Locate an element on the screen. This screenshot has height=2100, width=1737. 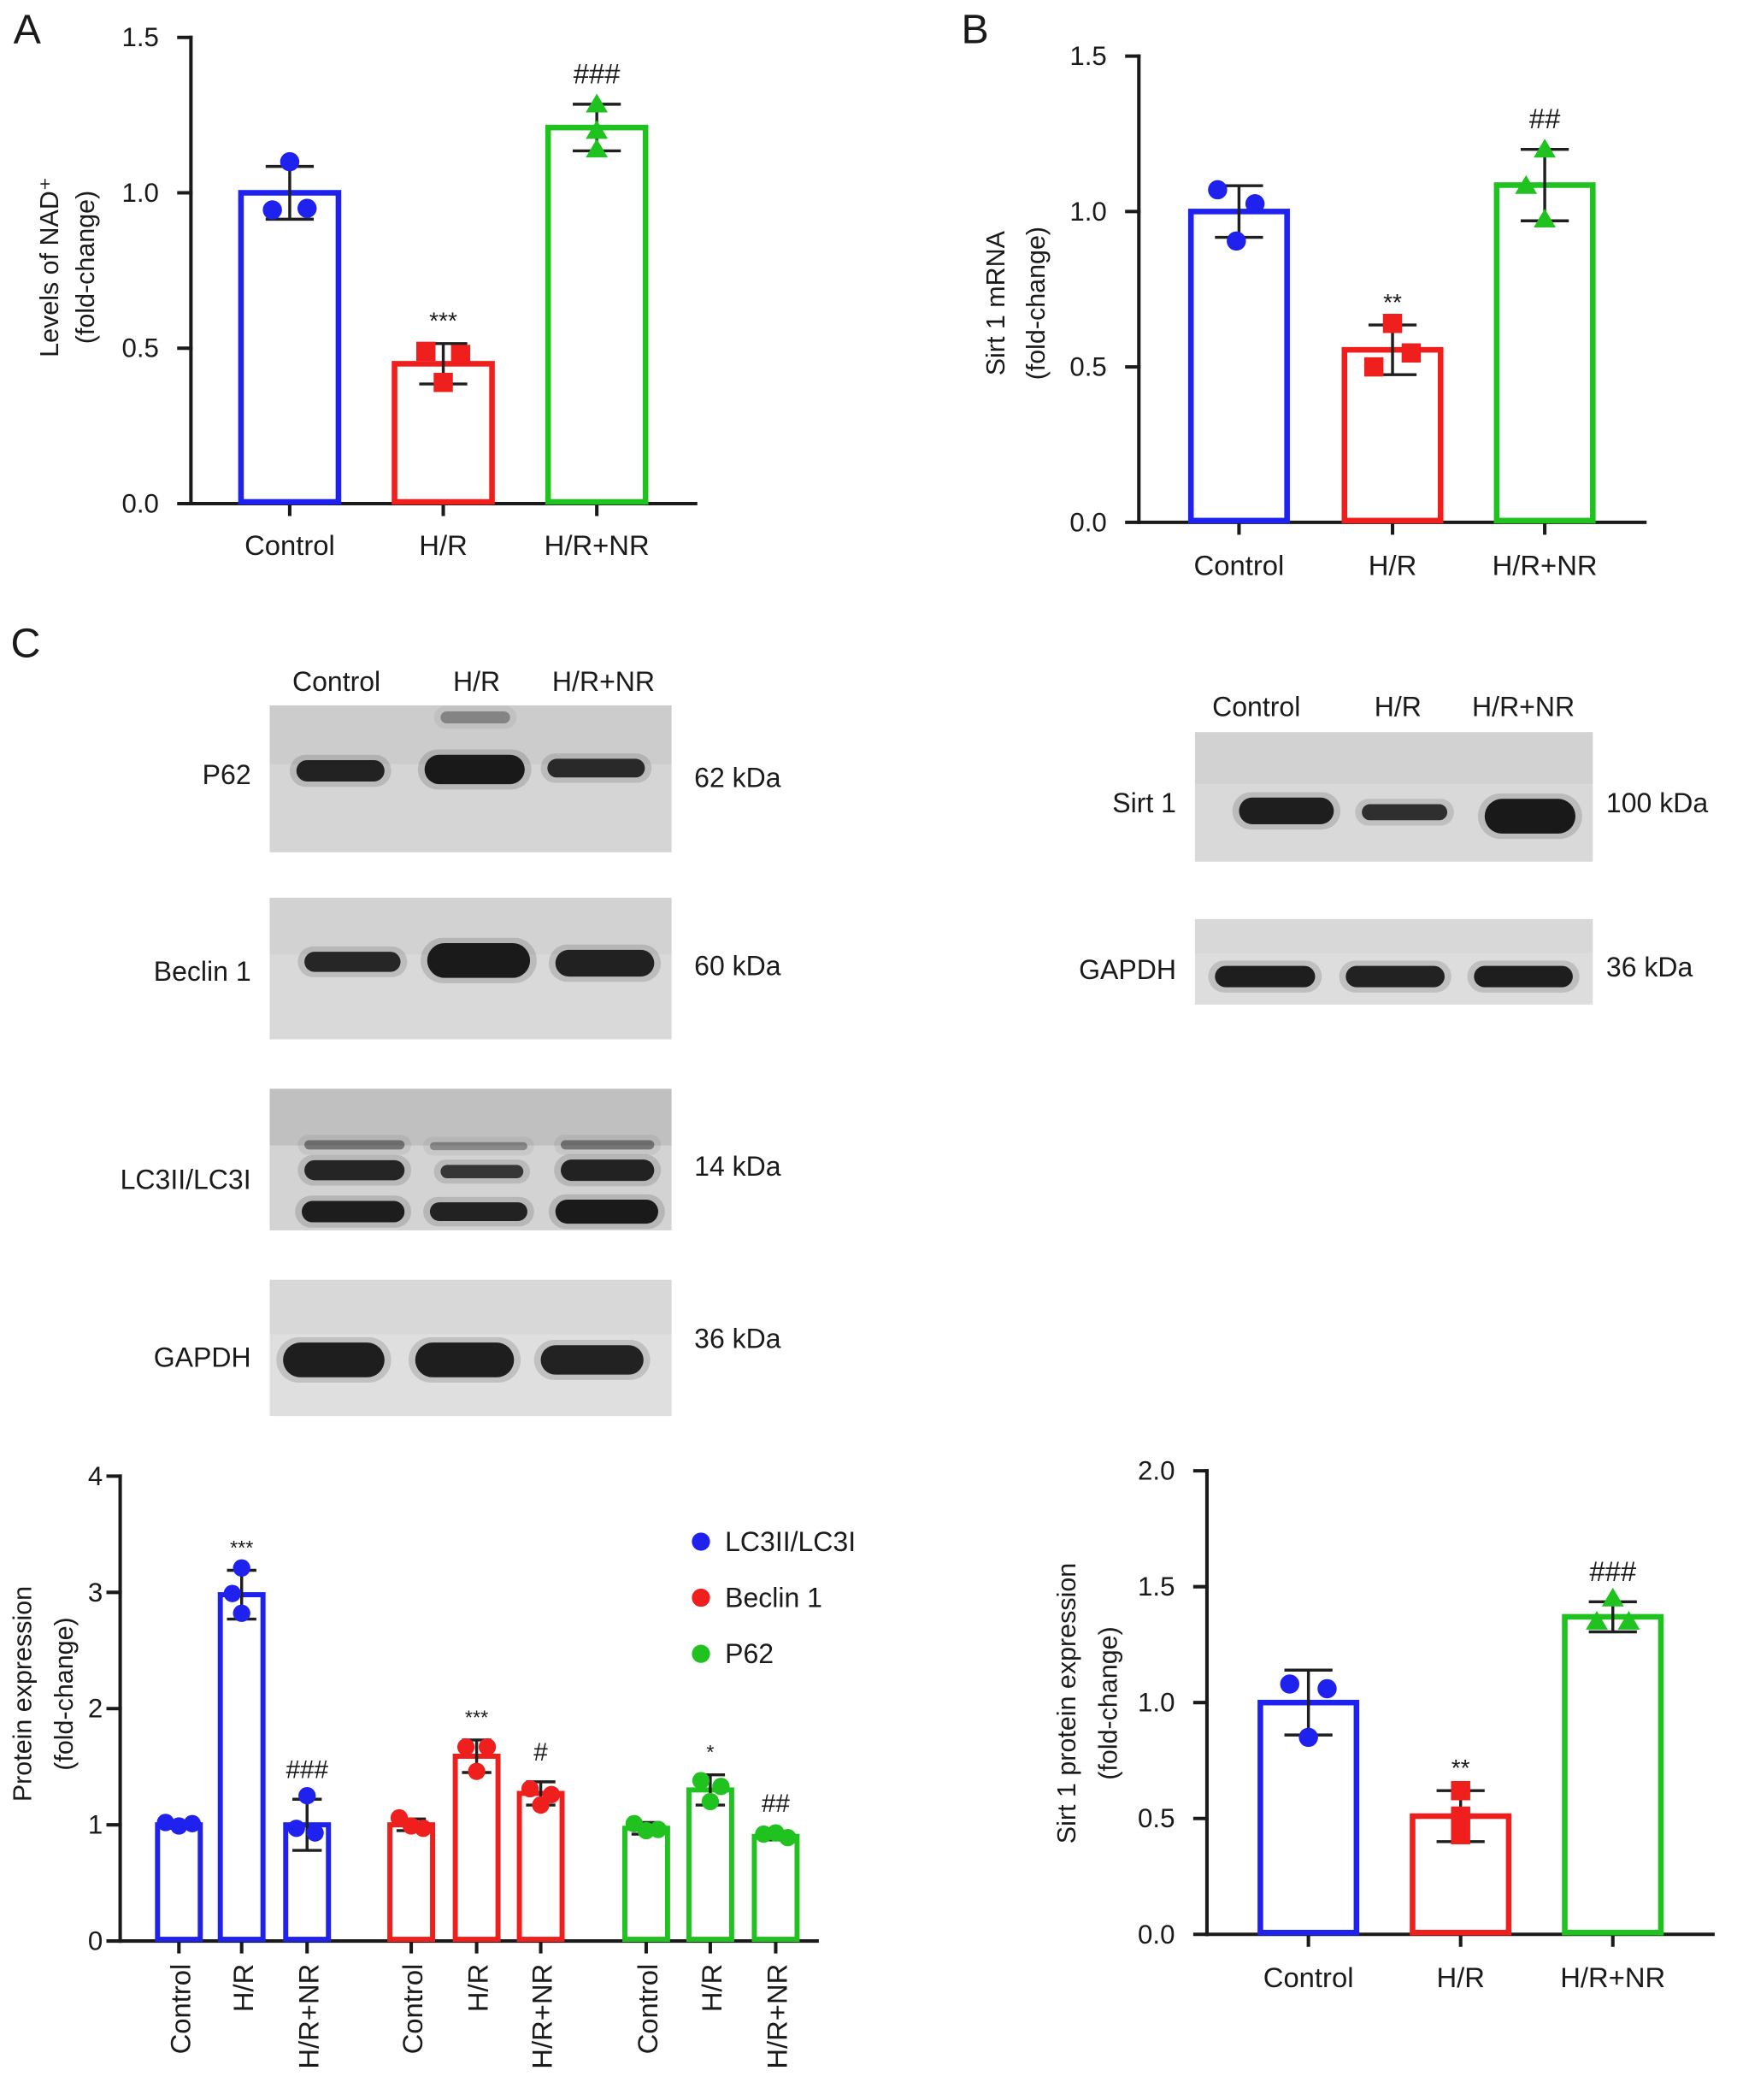
y-axis-title: Sirt 1 mRNA is located at coordinates (996, 302).